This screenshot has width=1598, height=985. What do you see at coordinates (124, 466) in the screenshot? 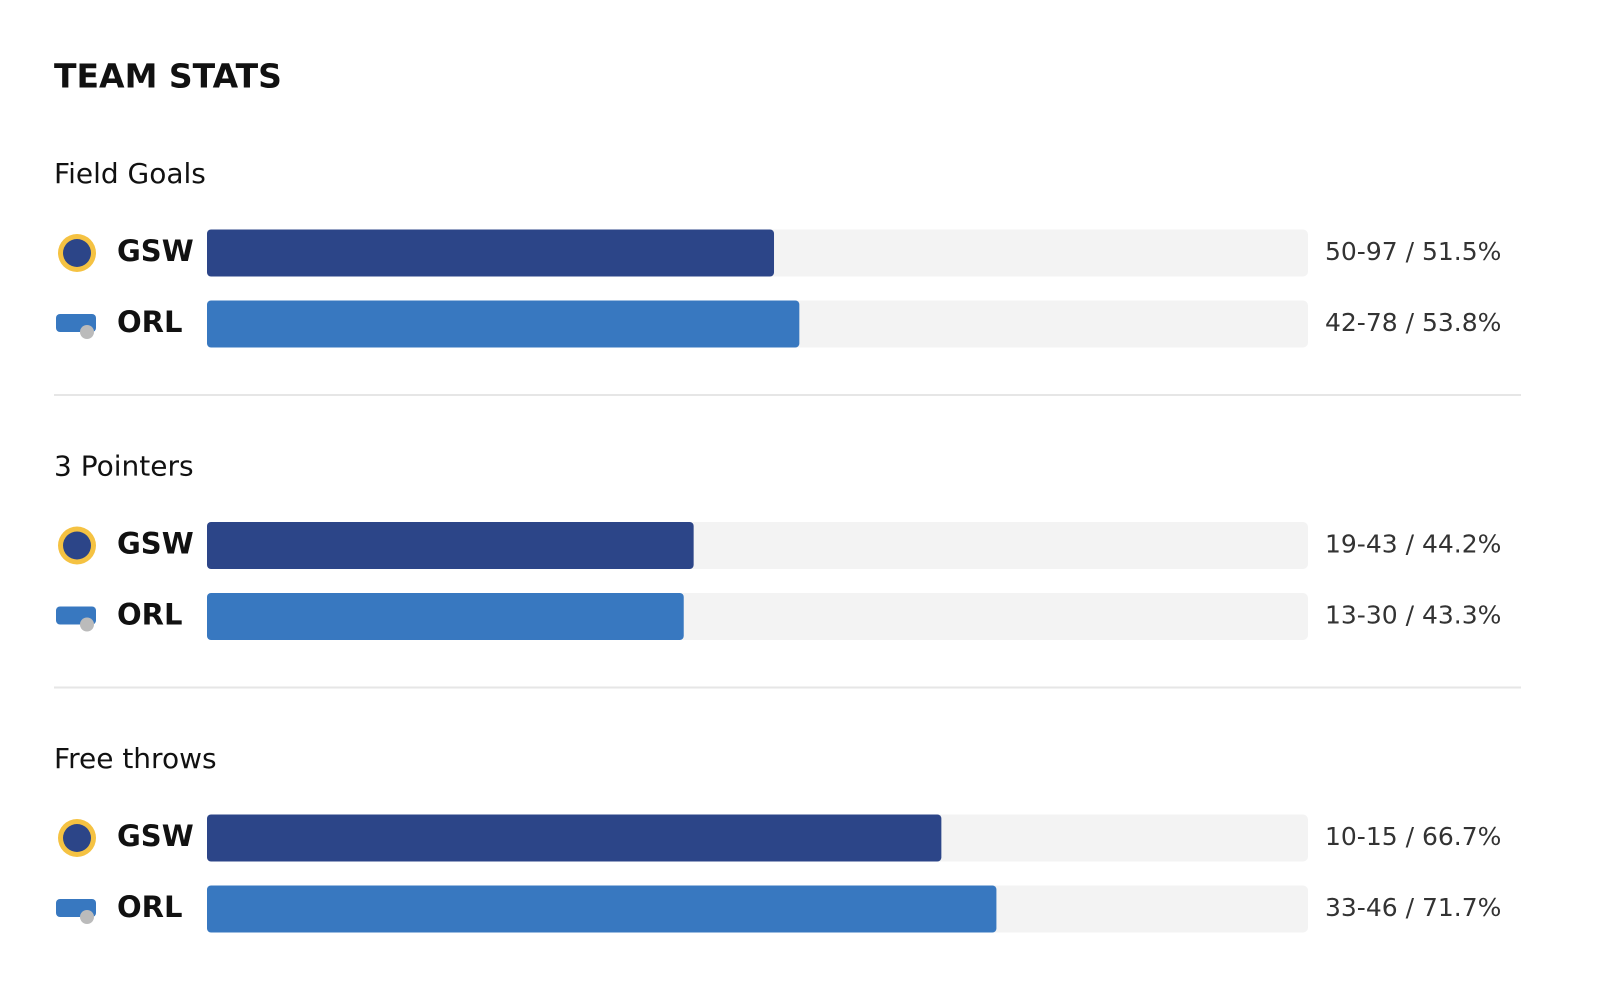
I see `section-title: 3 Pointers` at bounding box center [124, 466].